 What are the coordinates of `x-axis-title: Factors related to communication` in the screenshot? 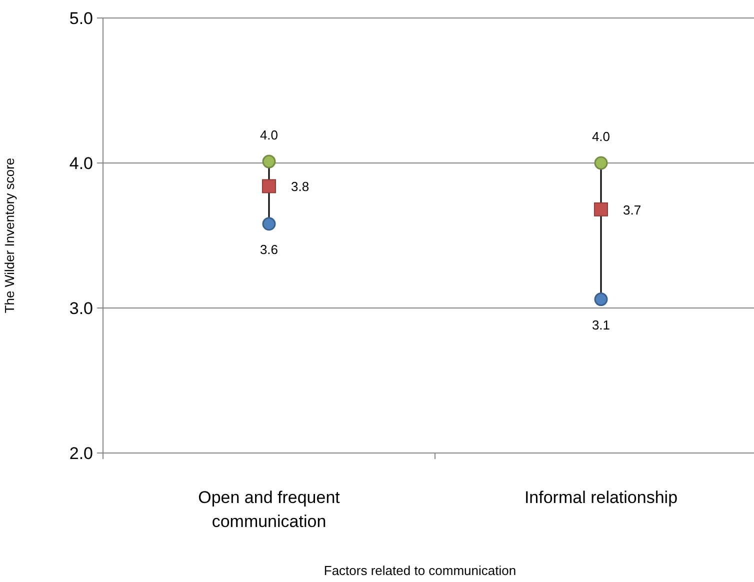 It's located at (420, 570).